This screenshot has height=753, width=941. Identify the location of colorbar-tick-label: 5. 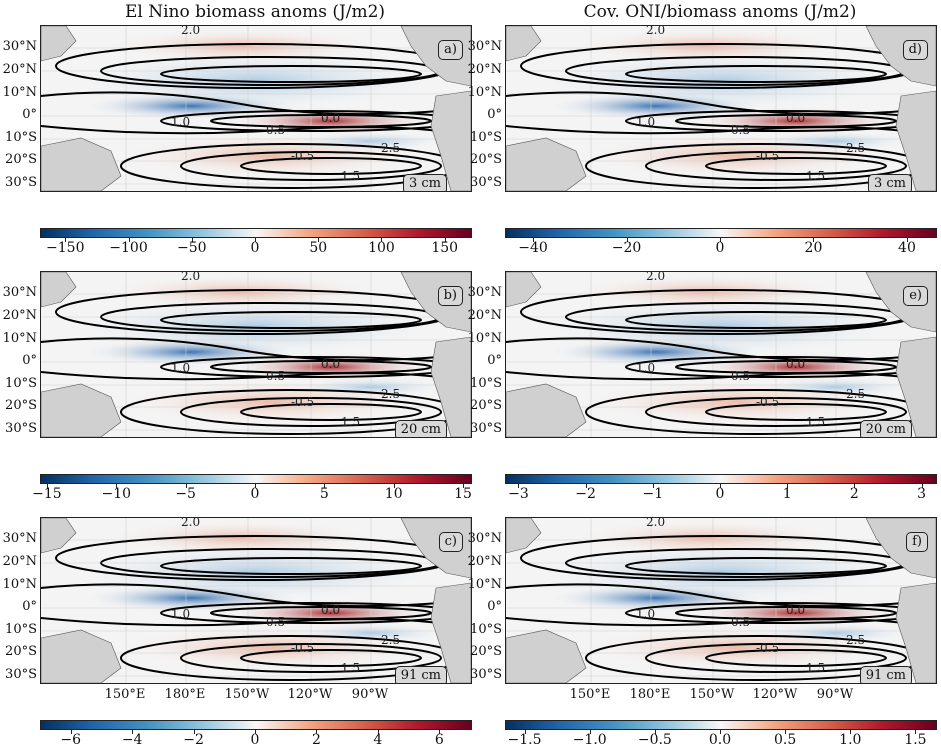
(324, 494).